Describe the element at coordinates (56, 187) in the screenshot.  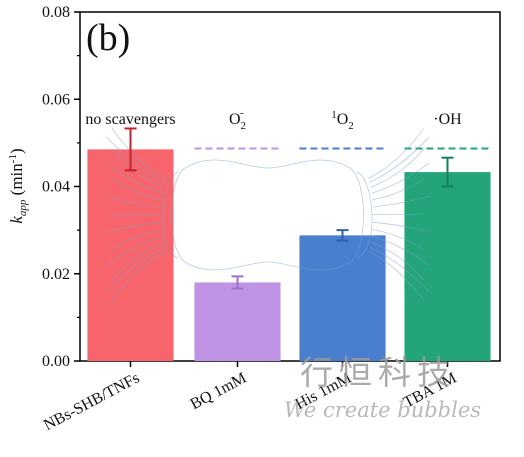
I see `y-tick-label: 0.04` at that location.